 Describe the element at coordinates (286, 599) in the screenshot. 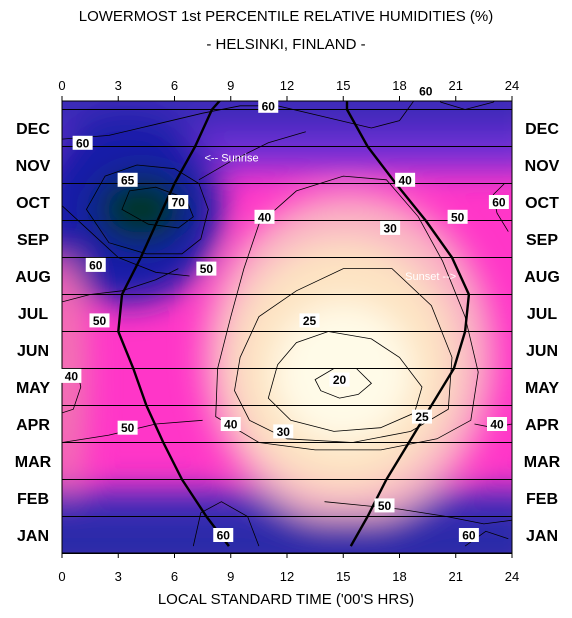

I see `x-axis-label: LOCAL STANDARD TIME ('00'S HRS)` at that location.